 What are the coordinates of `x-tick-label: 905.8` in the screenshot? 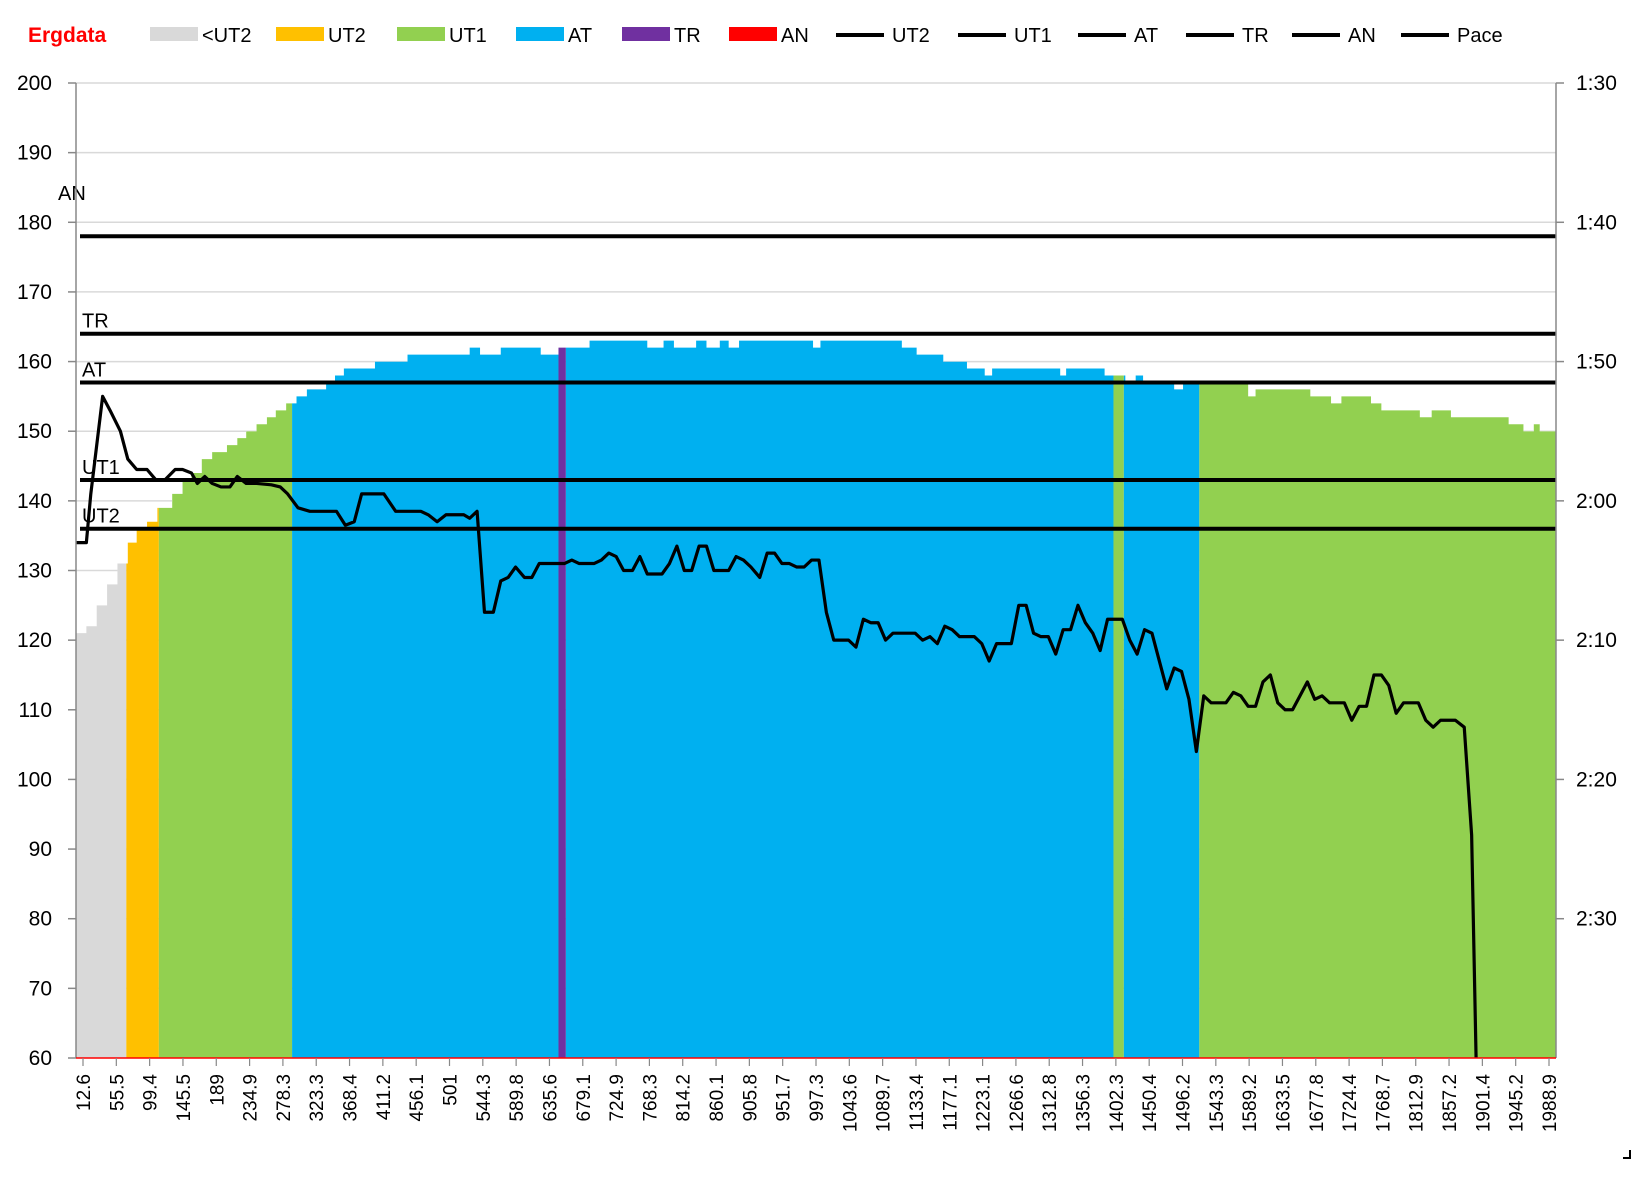 It's located at (750, 1098).